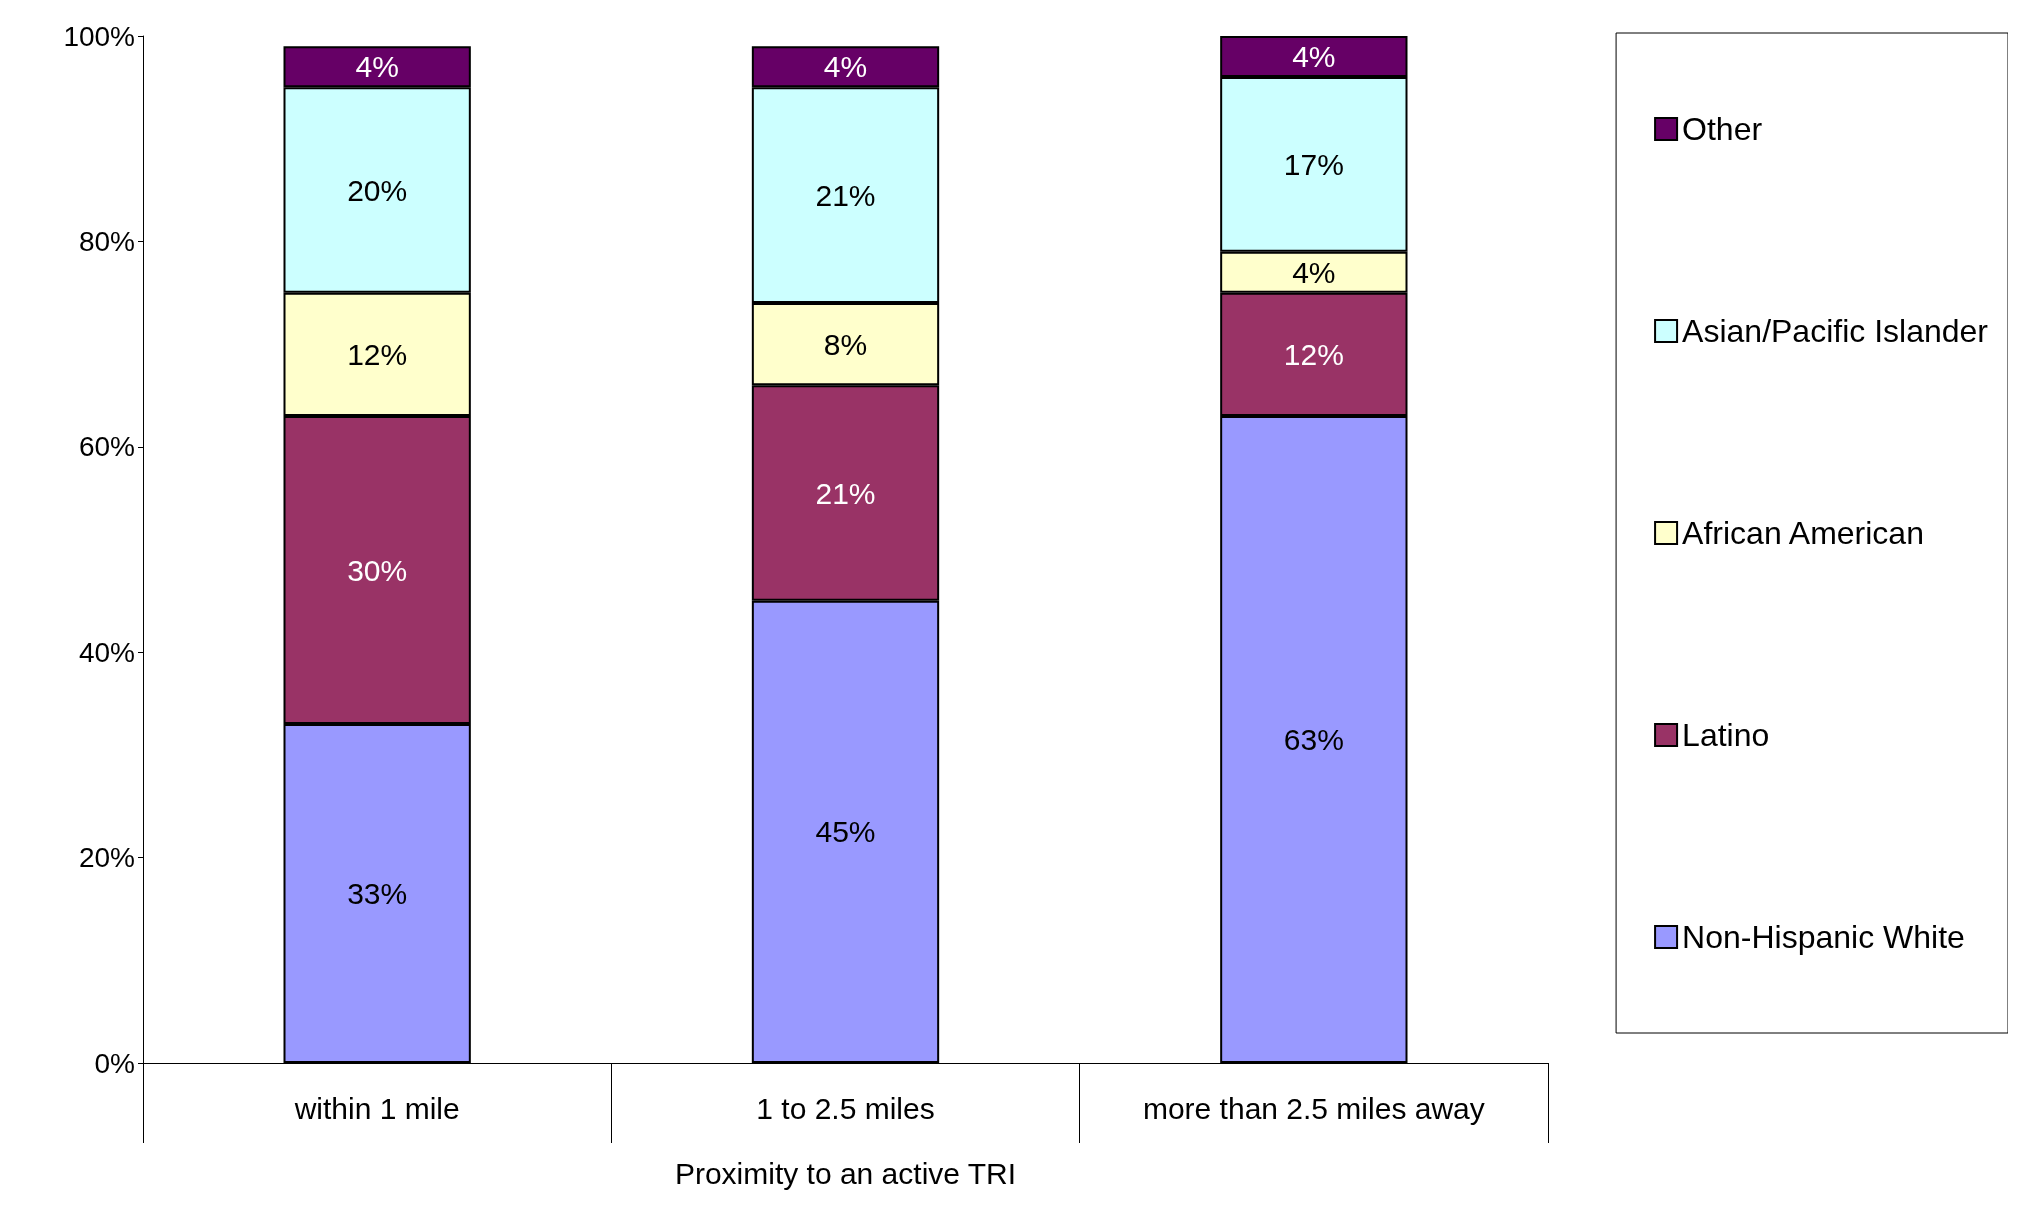 The image size is (2019, 1230). I want to click on y-tick-label: 0%, so click(114, 1063).